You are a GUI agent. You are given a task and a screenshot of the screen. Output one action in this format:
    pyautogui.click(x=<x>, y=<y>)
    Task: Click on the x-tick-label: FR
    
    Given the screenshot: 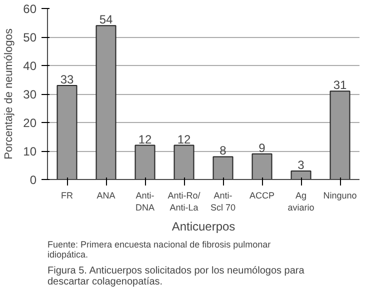 What is the action you would take?
    pyautogui.click(x=67, y=195)
    